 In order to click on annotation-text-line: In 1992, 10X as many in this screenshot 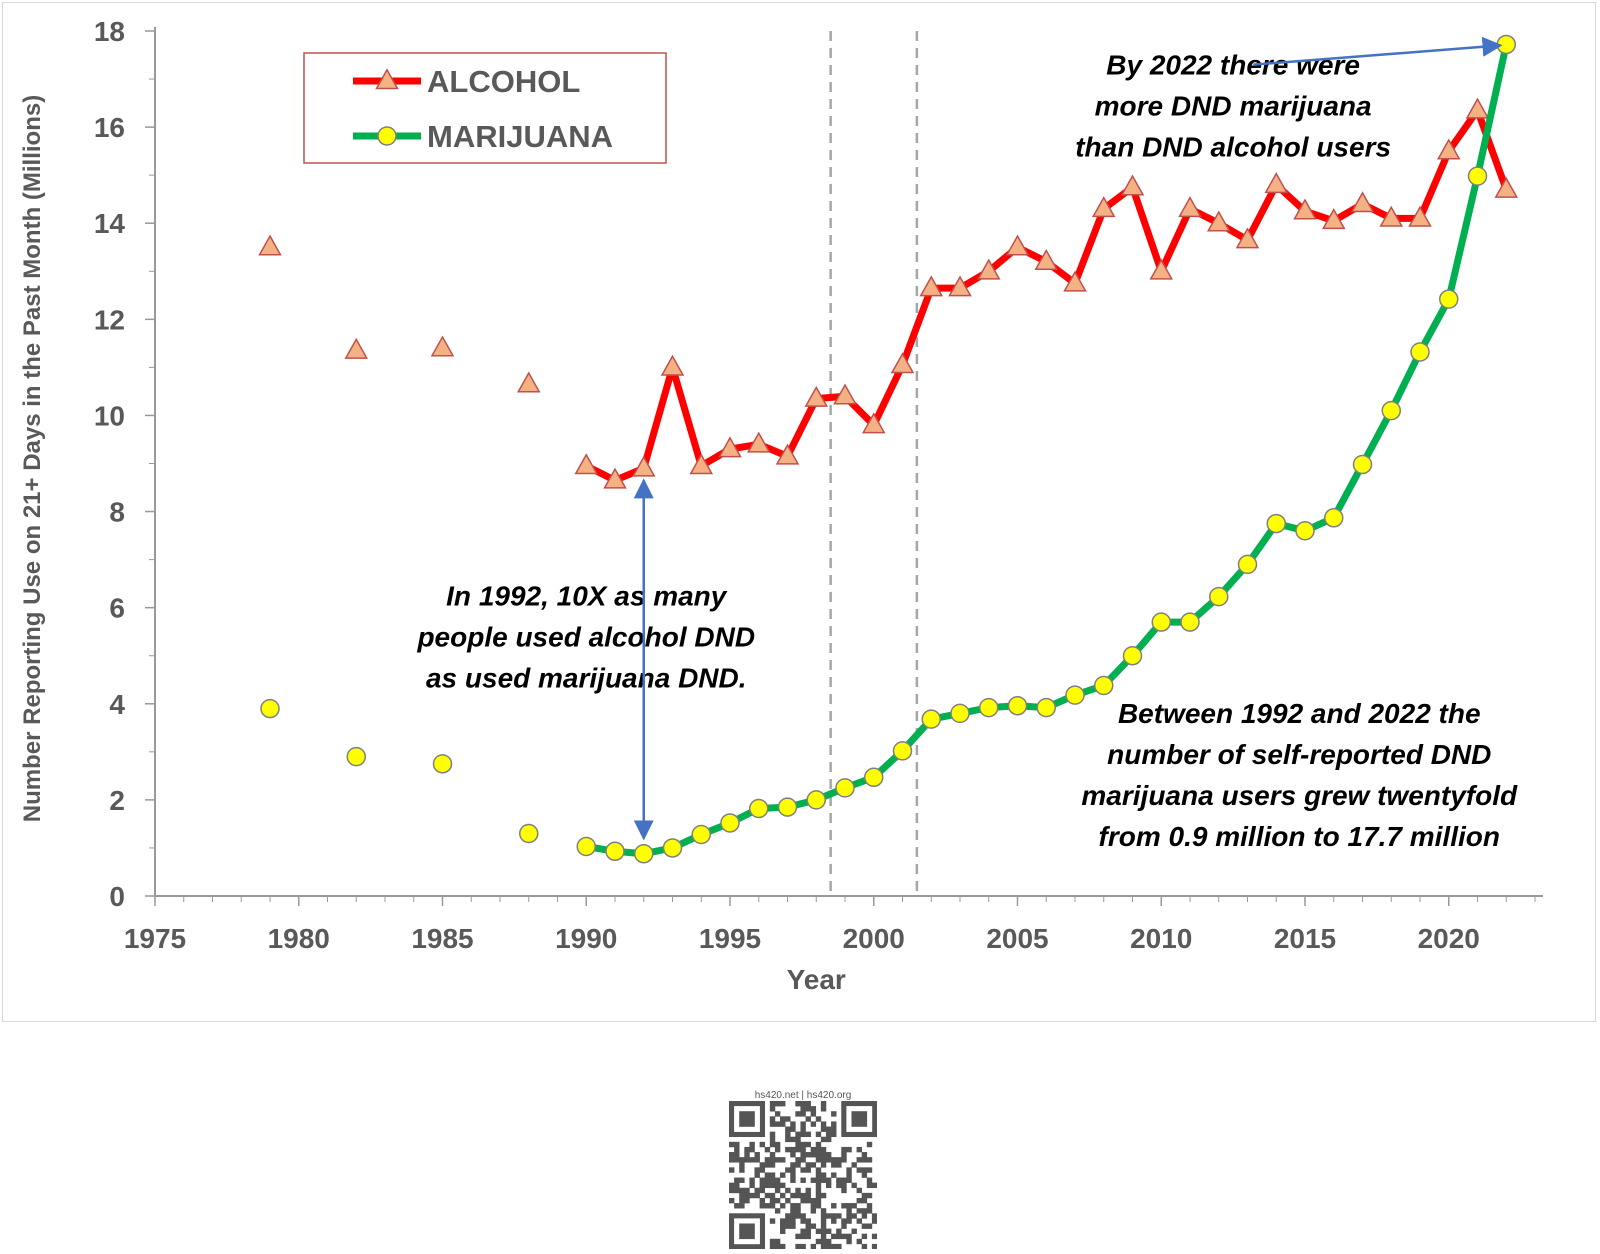, I will do `click(587, 595)`.